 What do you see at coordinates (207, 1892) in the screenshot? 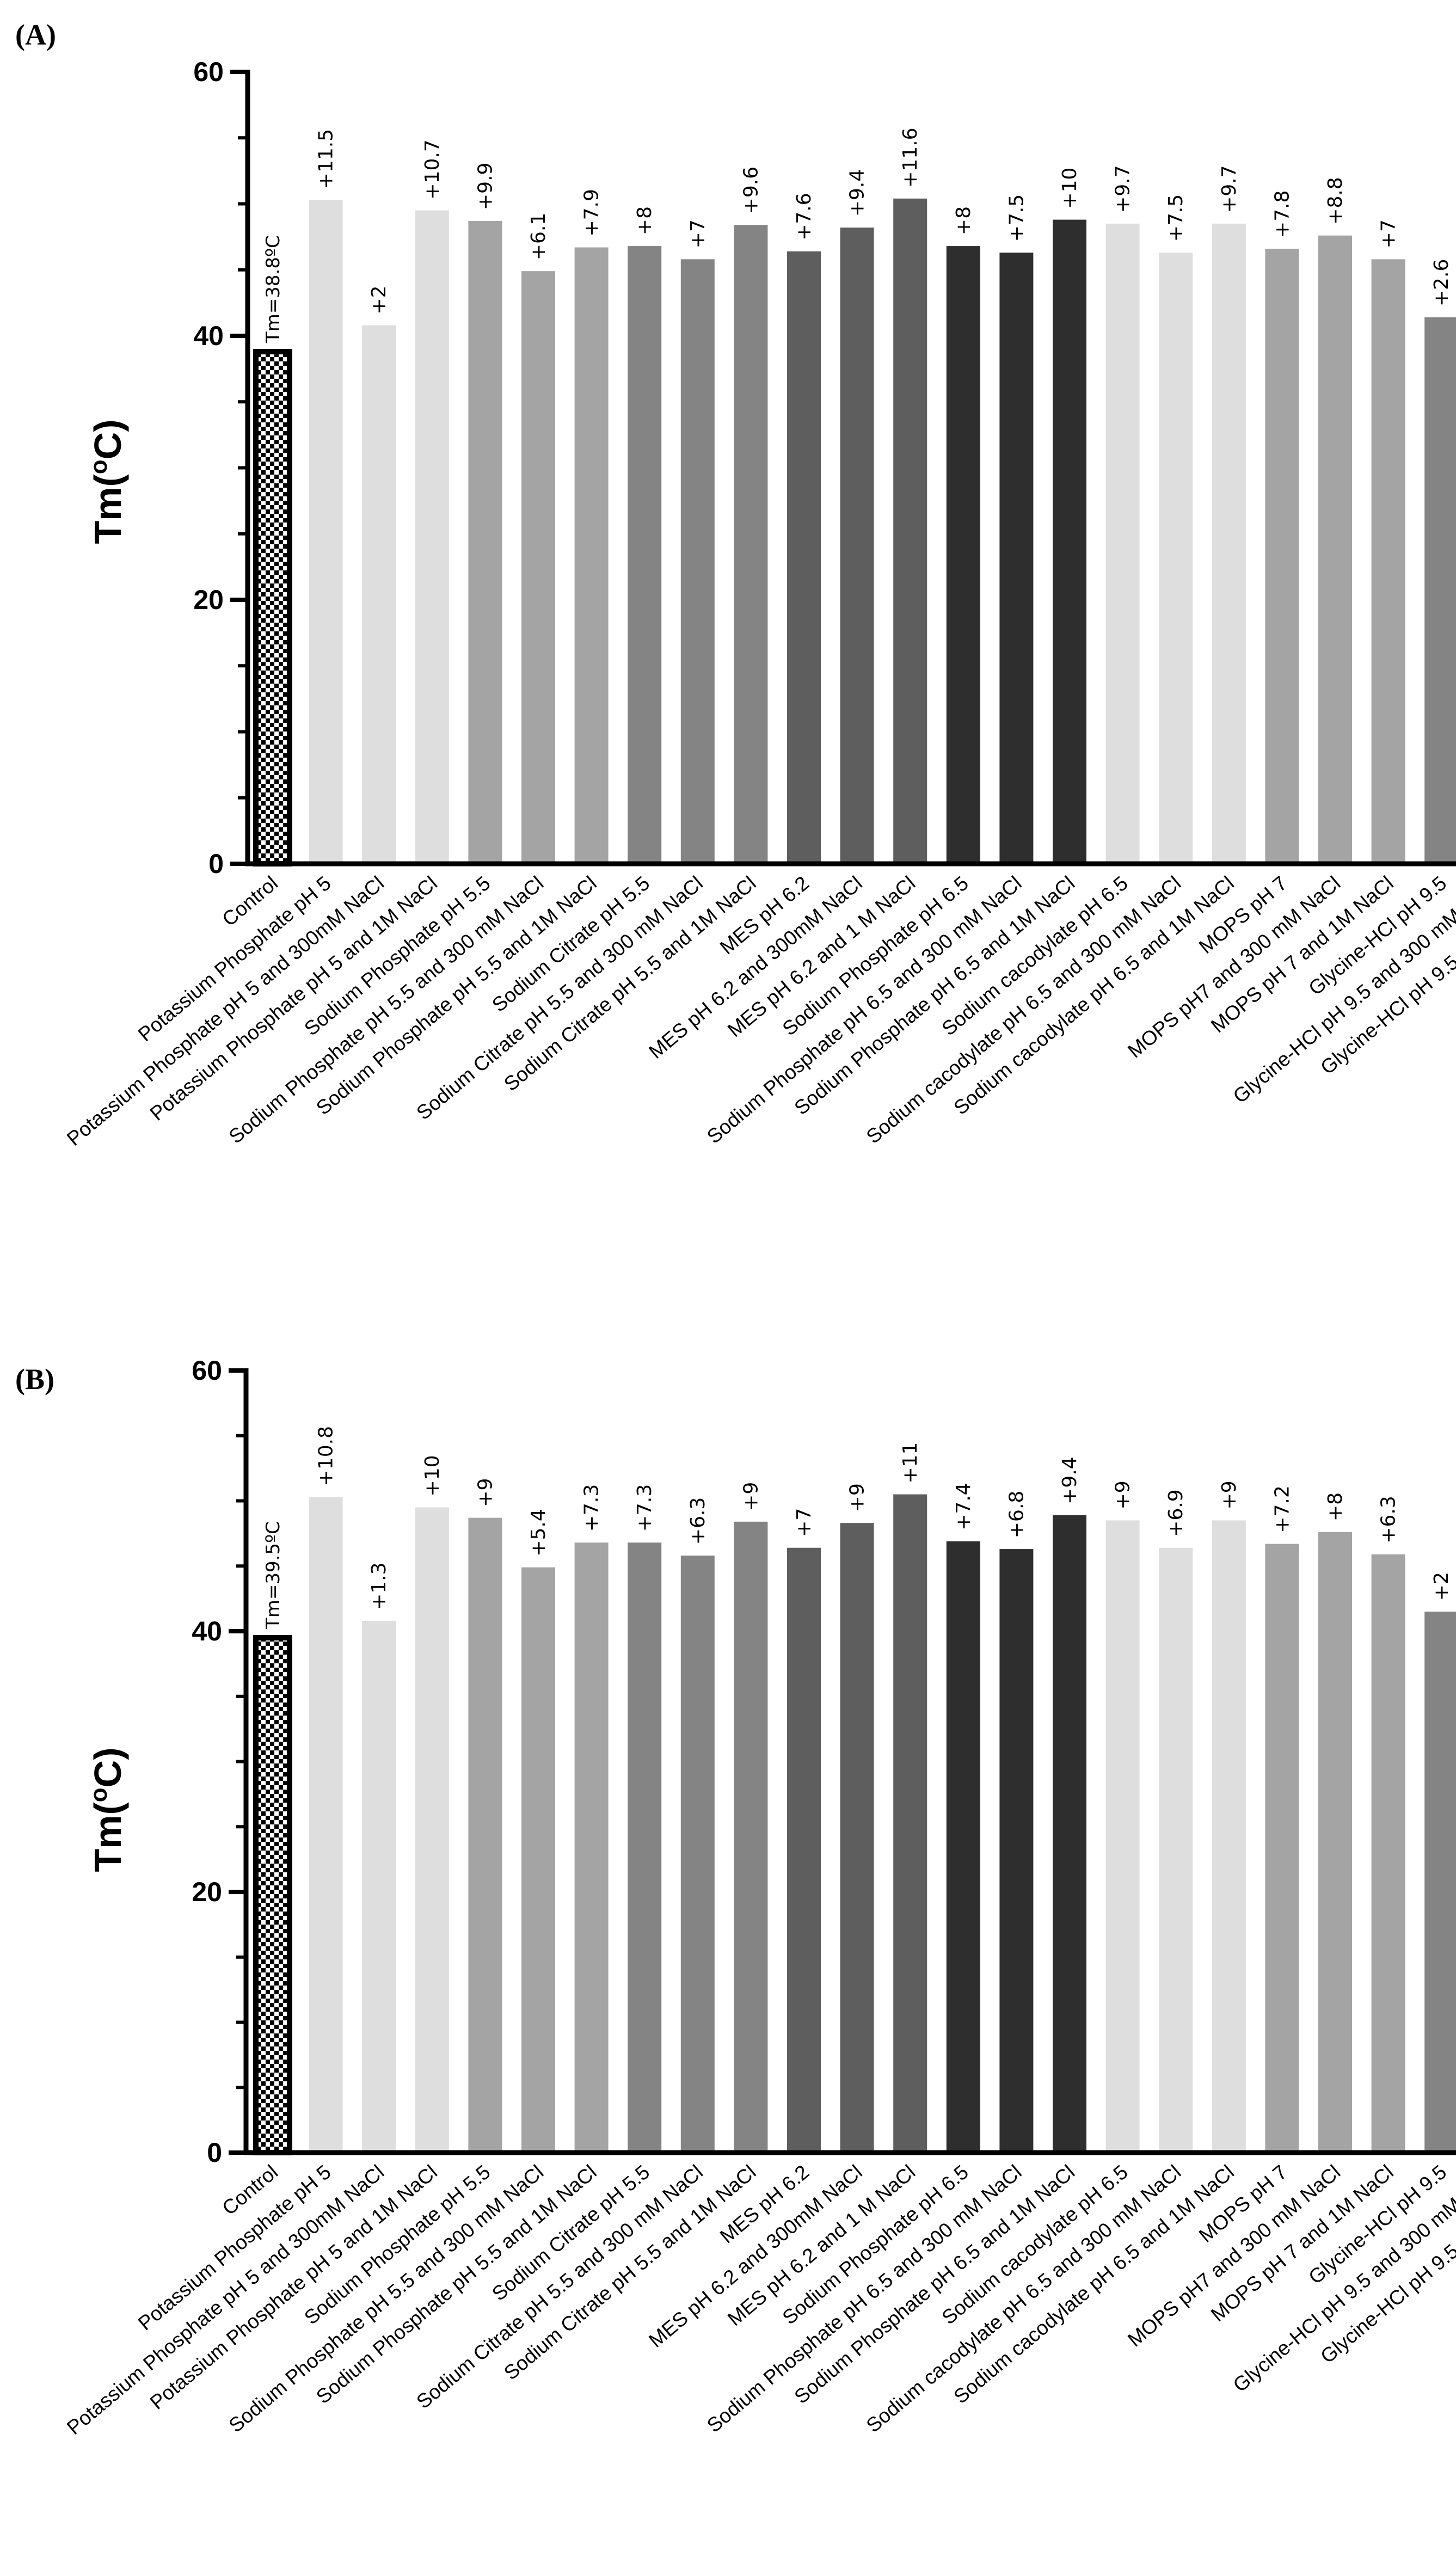
I see `panel-b-y-tick-label: 20` at bounding box center [207, 1892].